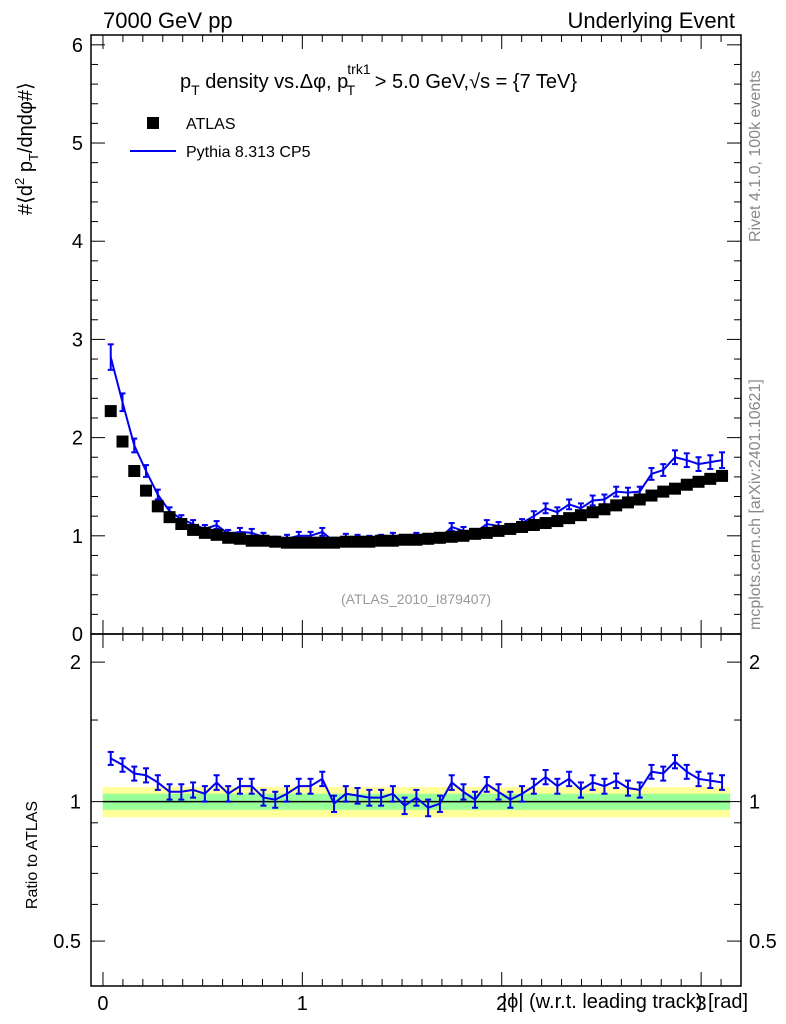 The width and height of the screenshot is (786, 1024). Describe the element at coordinates (77, 439) in the screenshot. I see `main-ytick-label: 2` at that location.